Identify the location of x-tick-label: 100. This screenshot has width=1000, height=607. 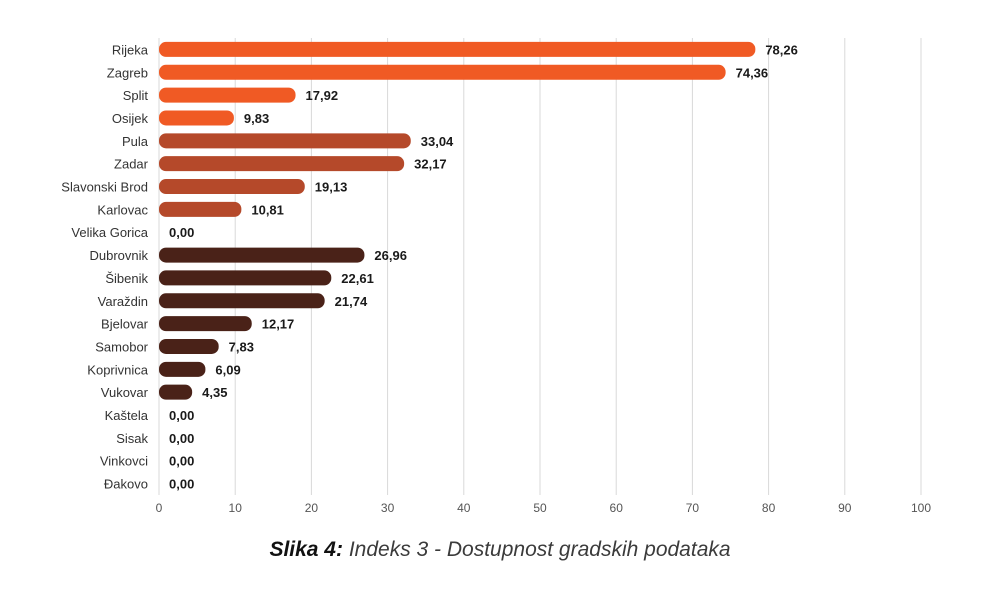
(921, 508).